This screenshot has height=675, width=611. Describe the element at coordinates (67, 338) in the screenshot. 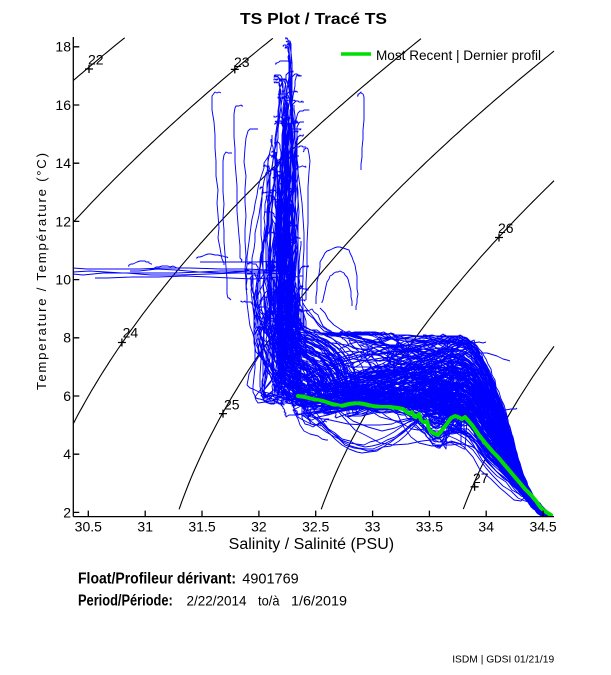

I see `svg-text: 8` at that location.